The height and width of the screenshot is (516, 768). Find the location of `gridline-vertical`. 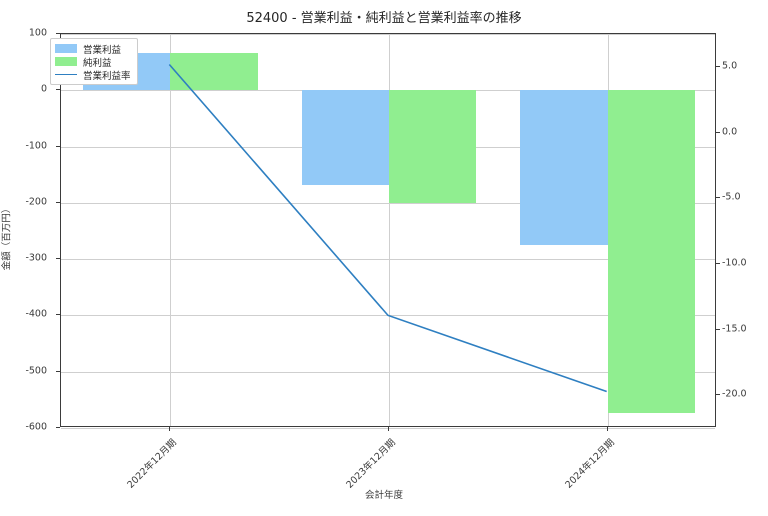

gridline-vertical is located at coordinates (171, 230).